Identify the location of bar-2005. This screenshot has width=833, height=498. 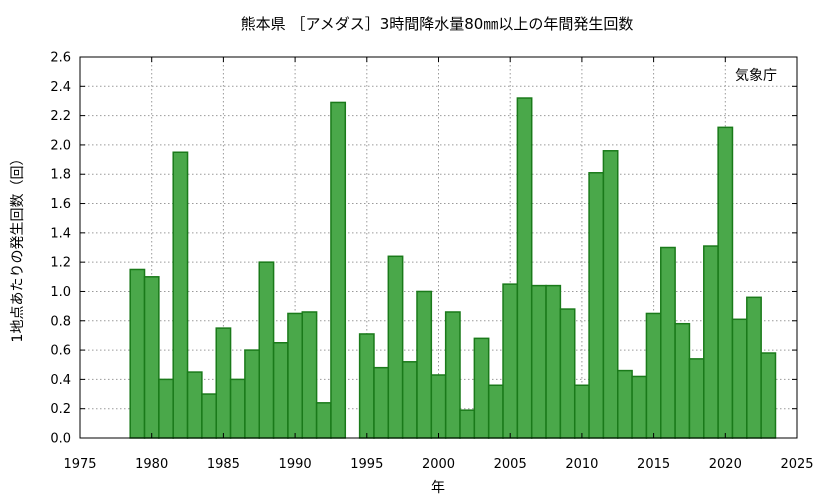
(510, 361).